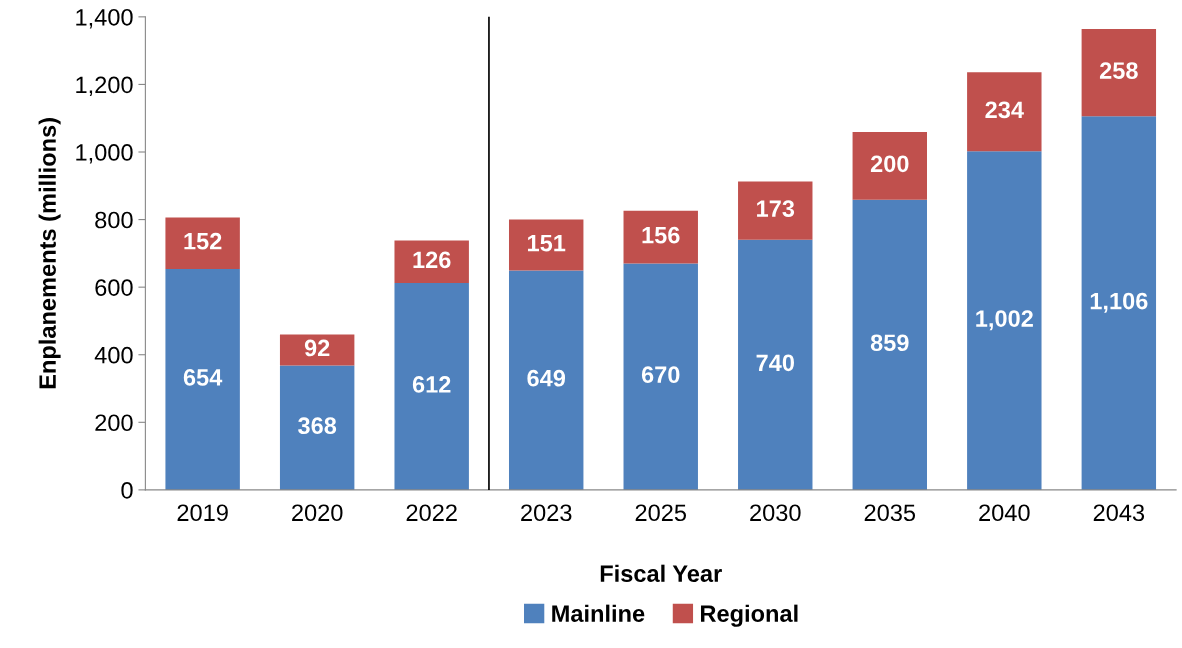 The width and height of the screenshot is (1182, 648). I want to click on data-label: 654, so click(203, 377).